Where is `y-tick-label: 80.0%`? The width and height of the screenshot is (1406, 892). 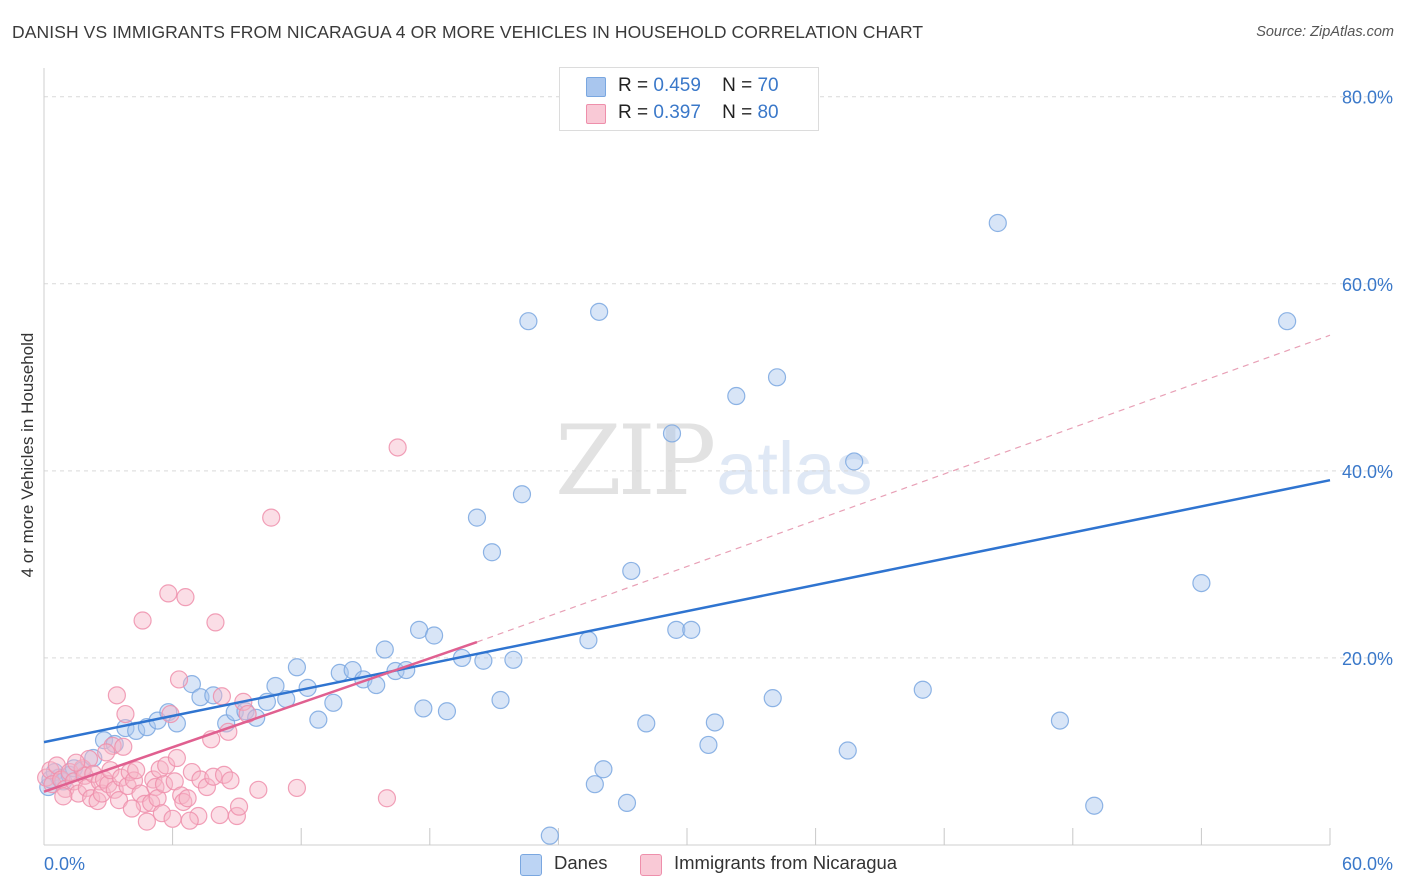
y-tick-label: 80.0% is located at coordinates (1367, 98).